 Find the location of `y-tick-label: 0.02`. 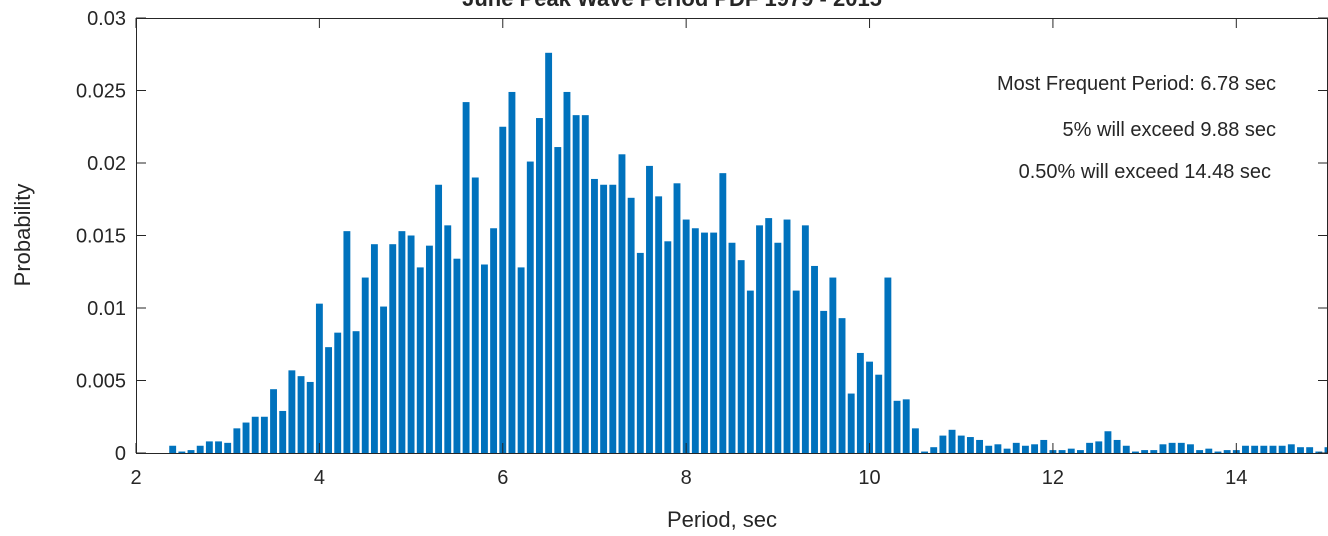

y-tick-label: 0.02 is located at coordinates (106, 164).